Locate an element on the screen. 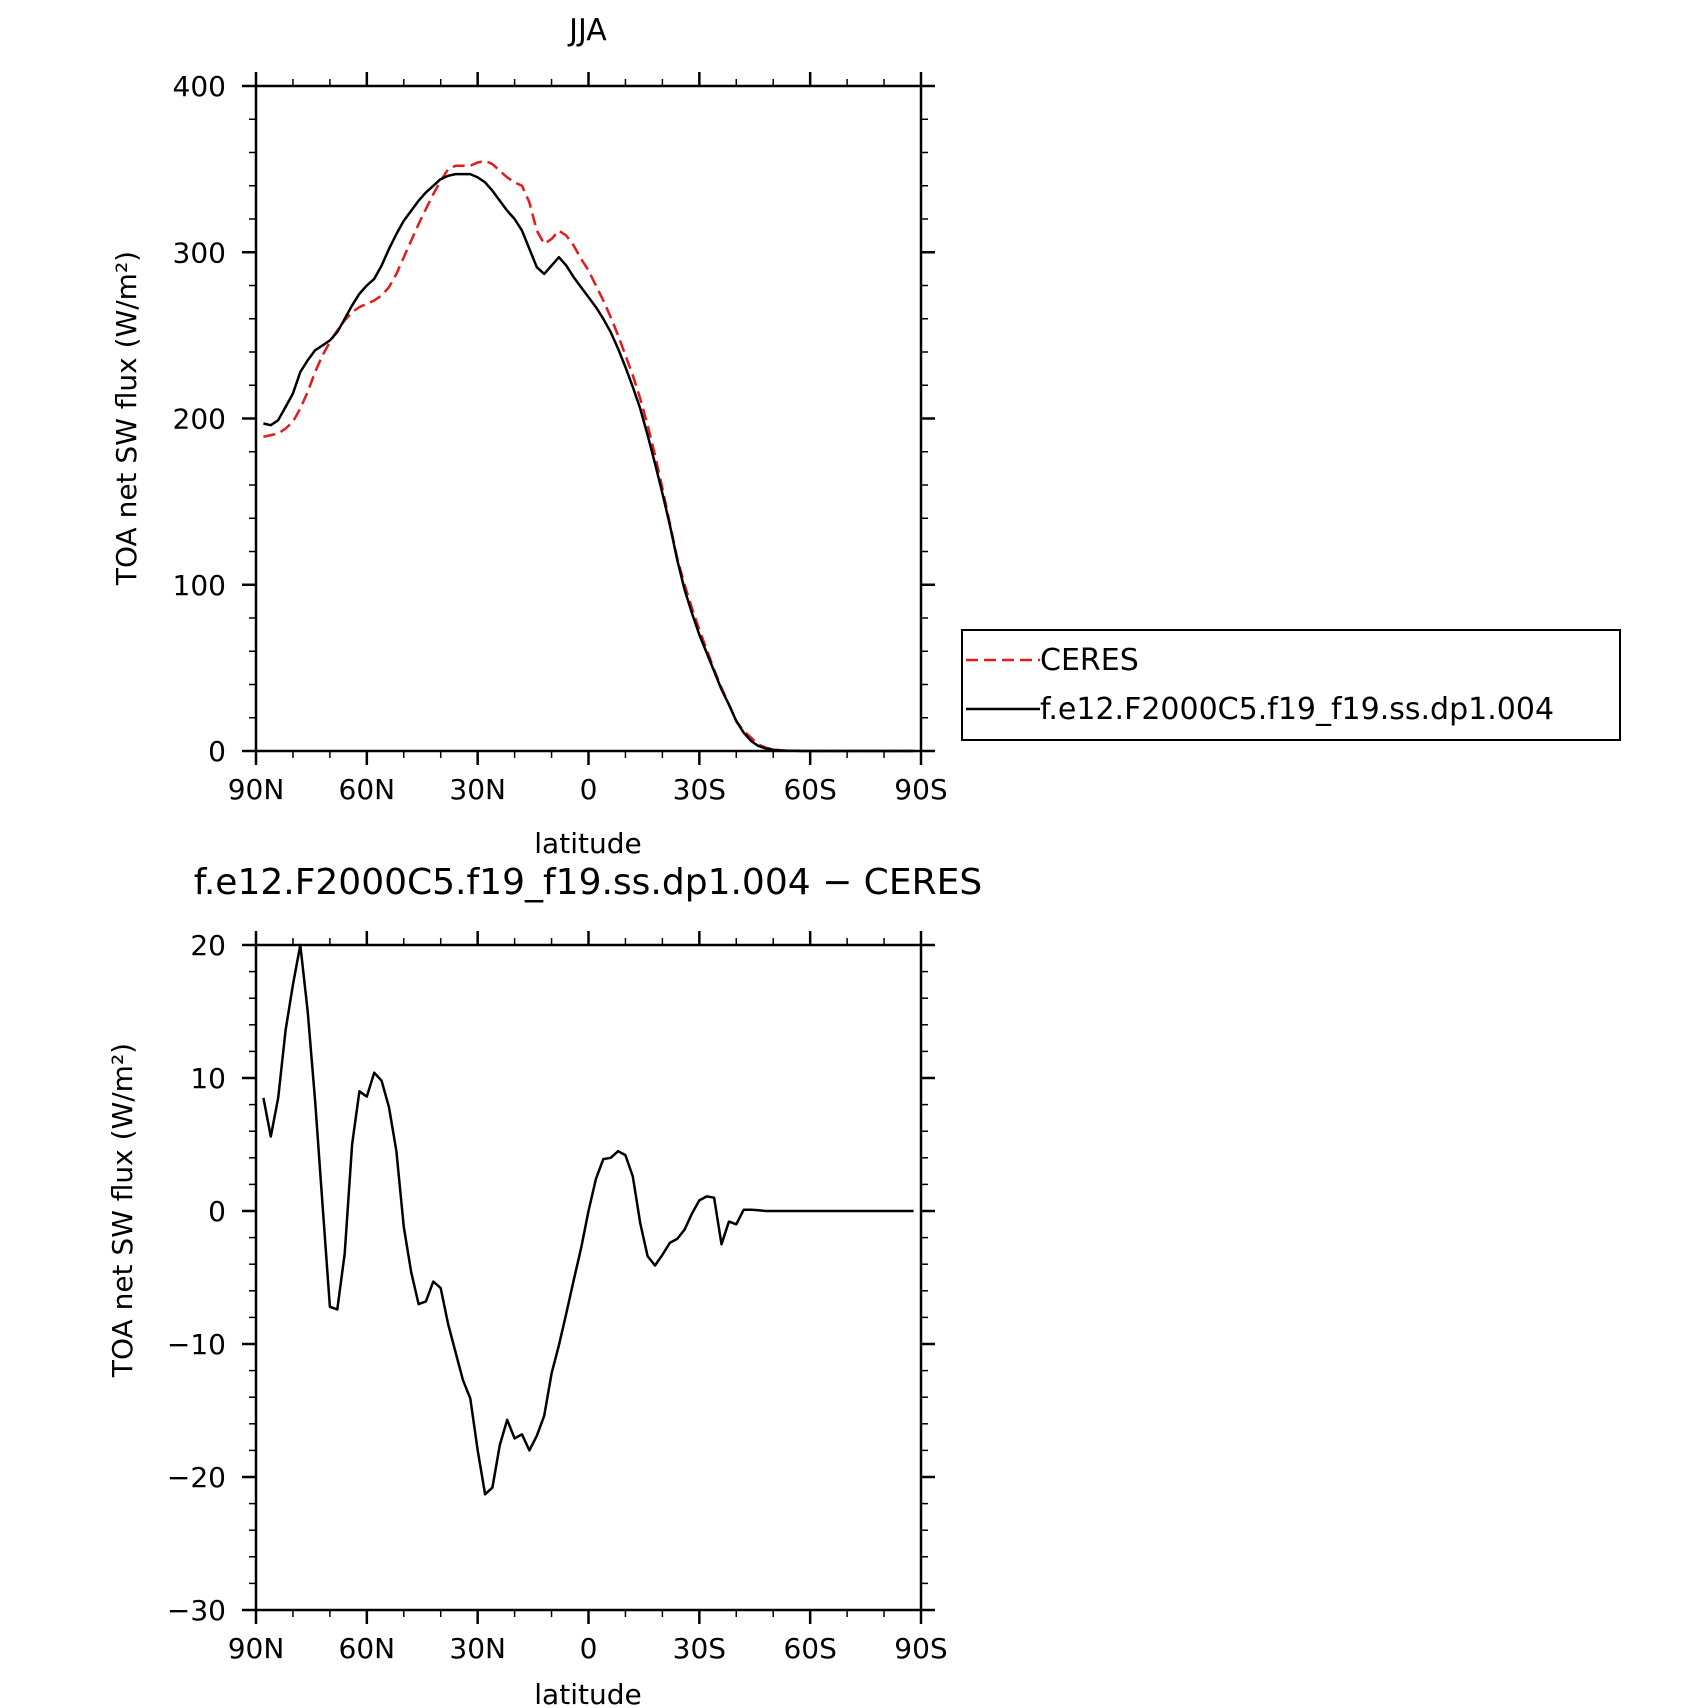 Image resolution: width=1708 pixels, height=1708 pixels. bottom-y-axis-label: TOA net SW flux (W/m²) is located at coordinates (122, 1210).